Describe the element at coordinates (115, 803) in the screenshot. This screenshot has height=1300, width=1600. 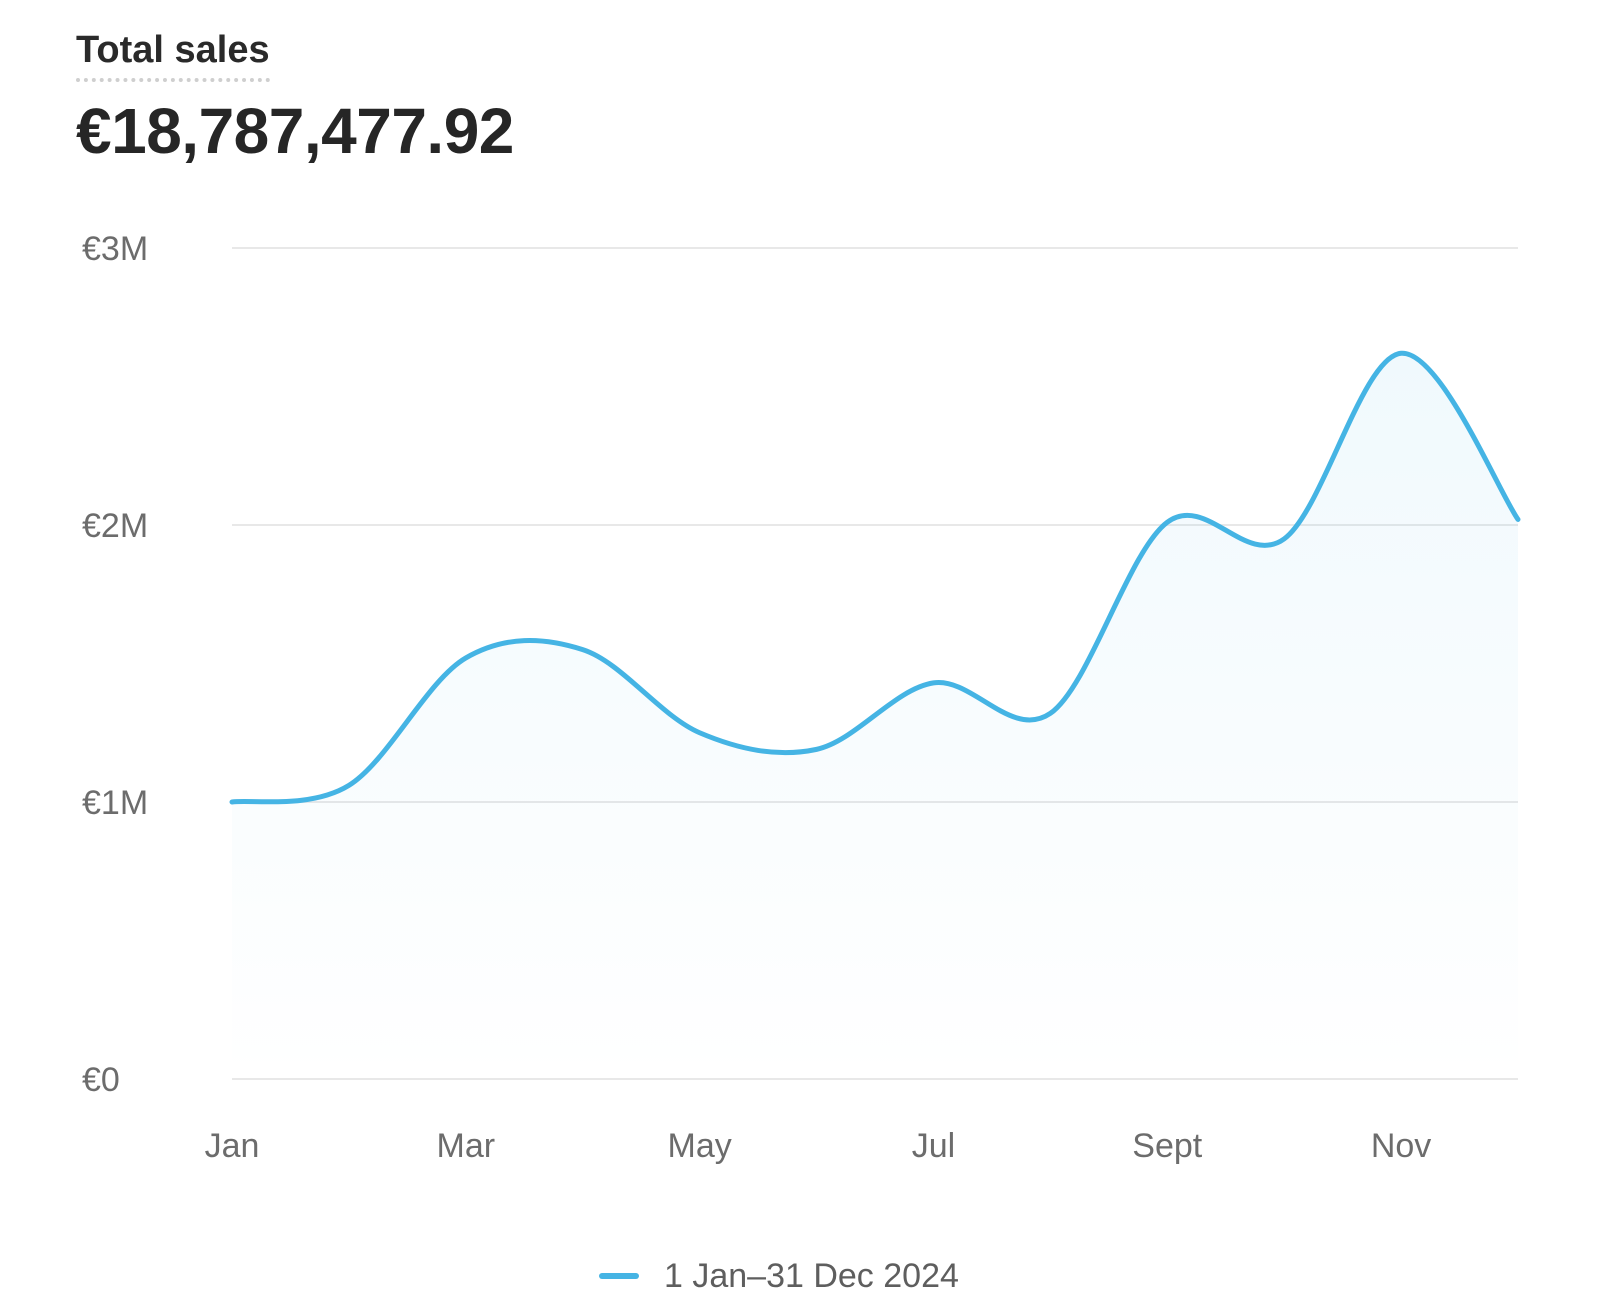
I see `y-tick-label: €1M` at that location.